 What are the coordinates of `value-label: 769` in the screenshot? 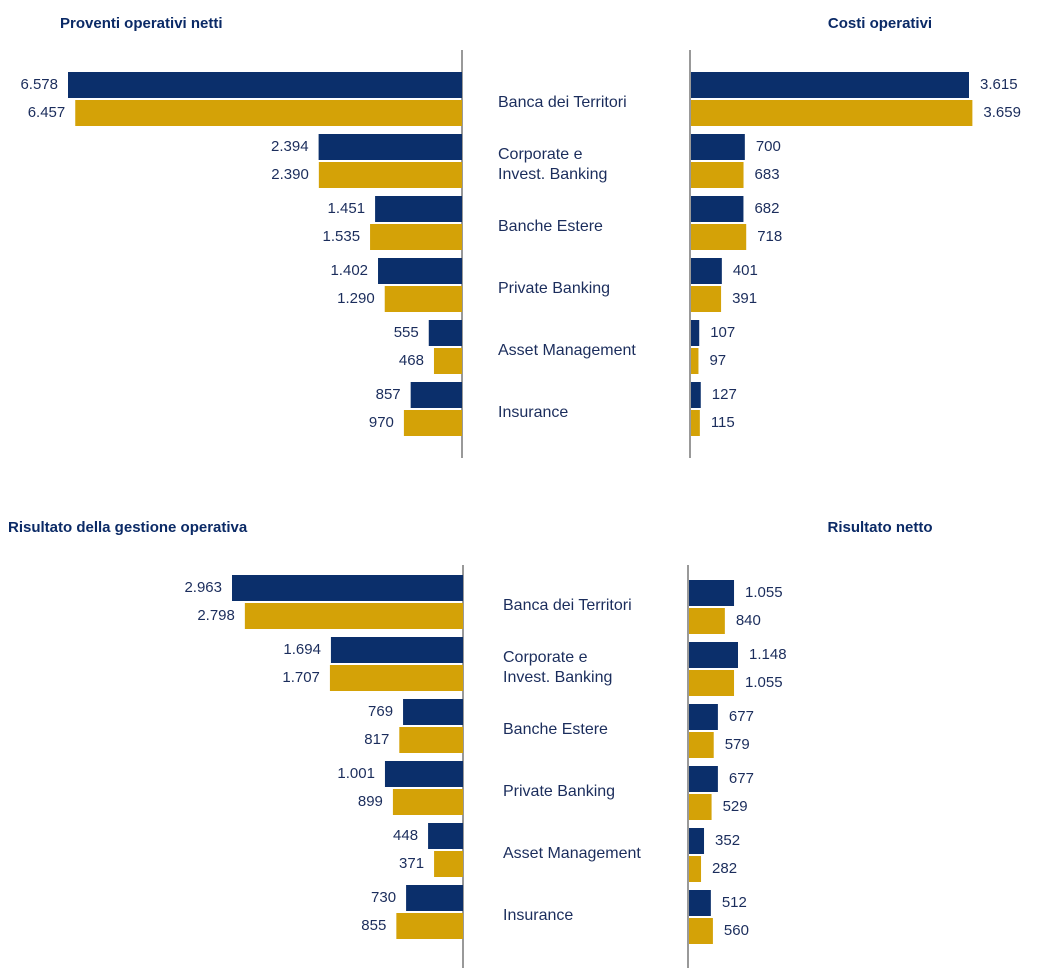 It's located at (380, 711).